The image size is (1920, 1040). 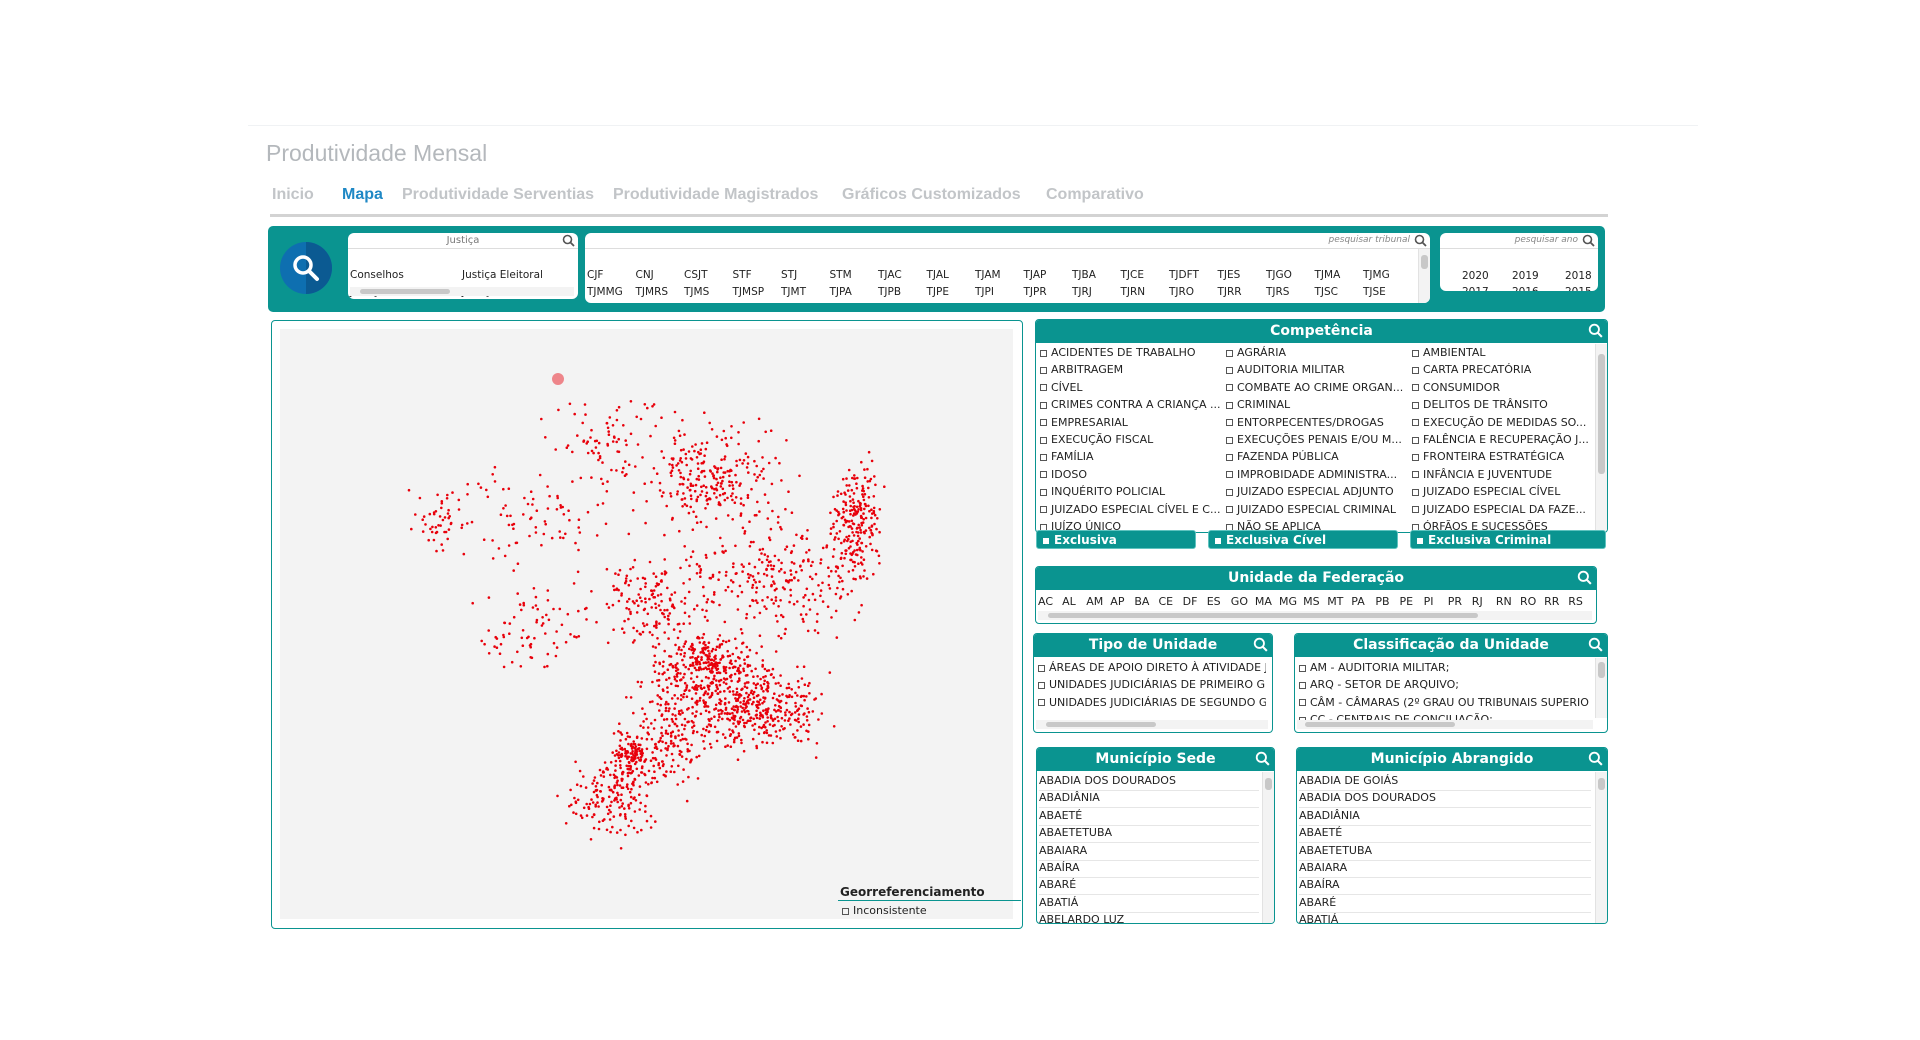 I want to click on tribunal-item: STF, so click(x=742, y=275).